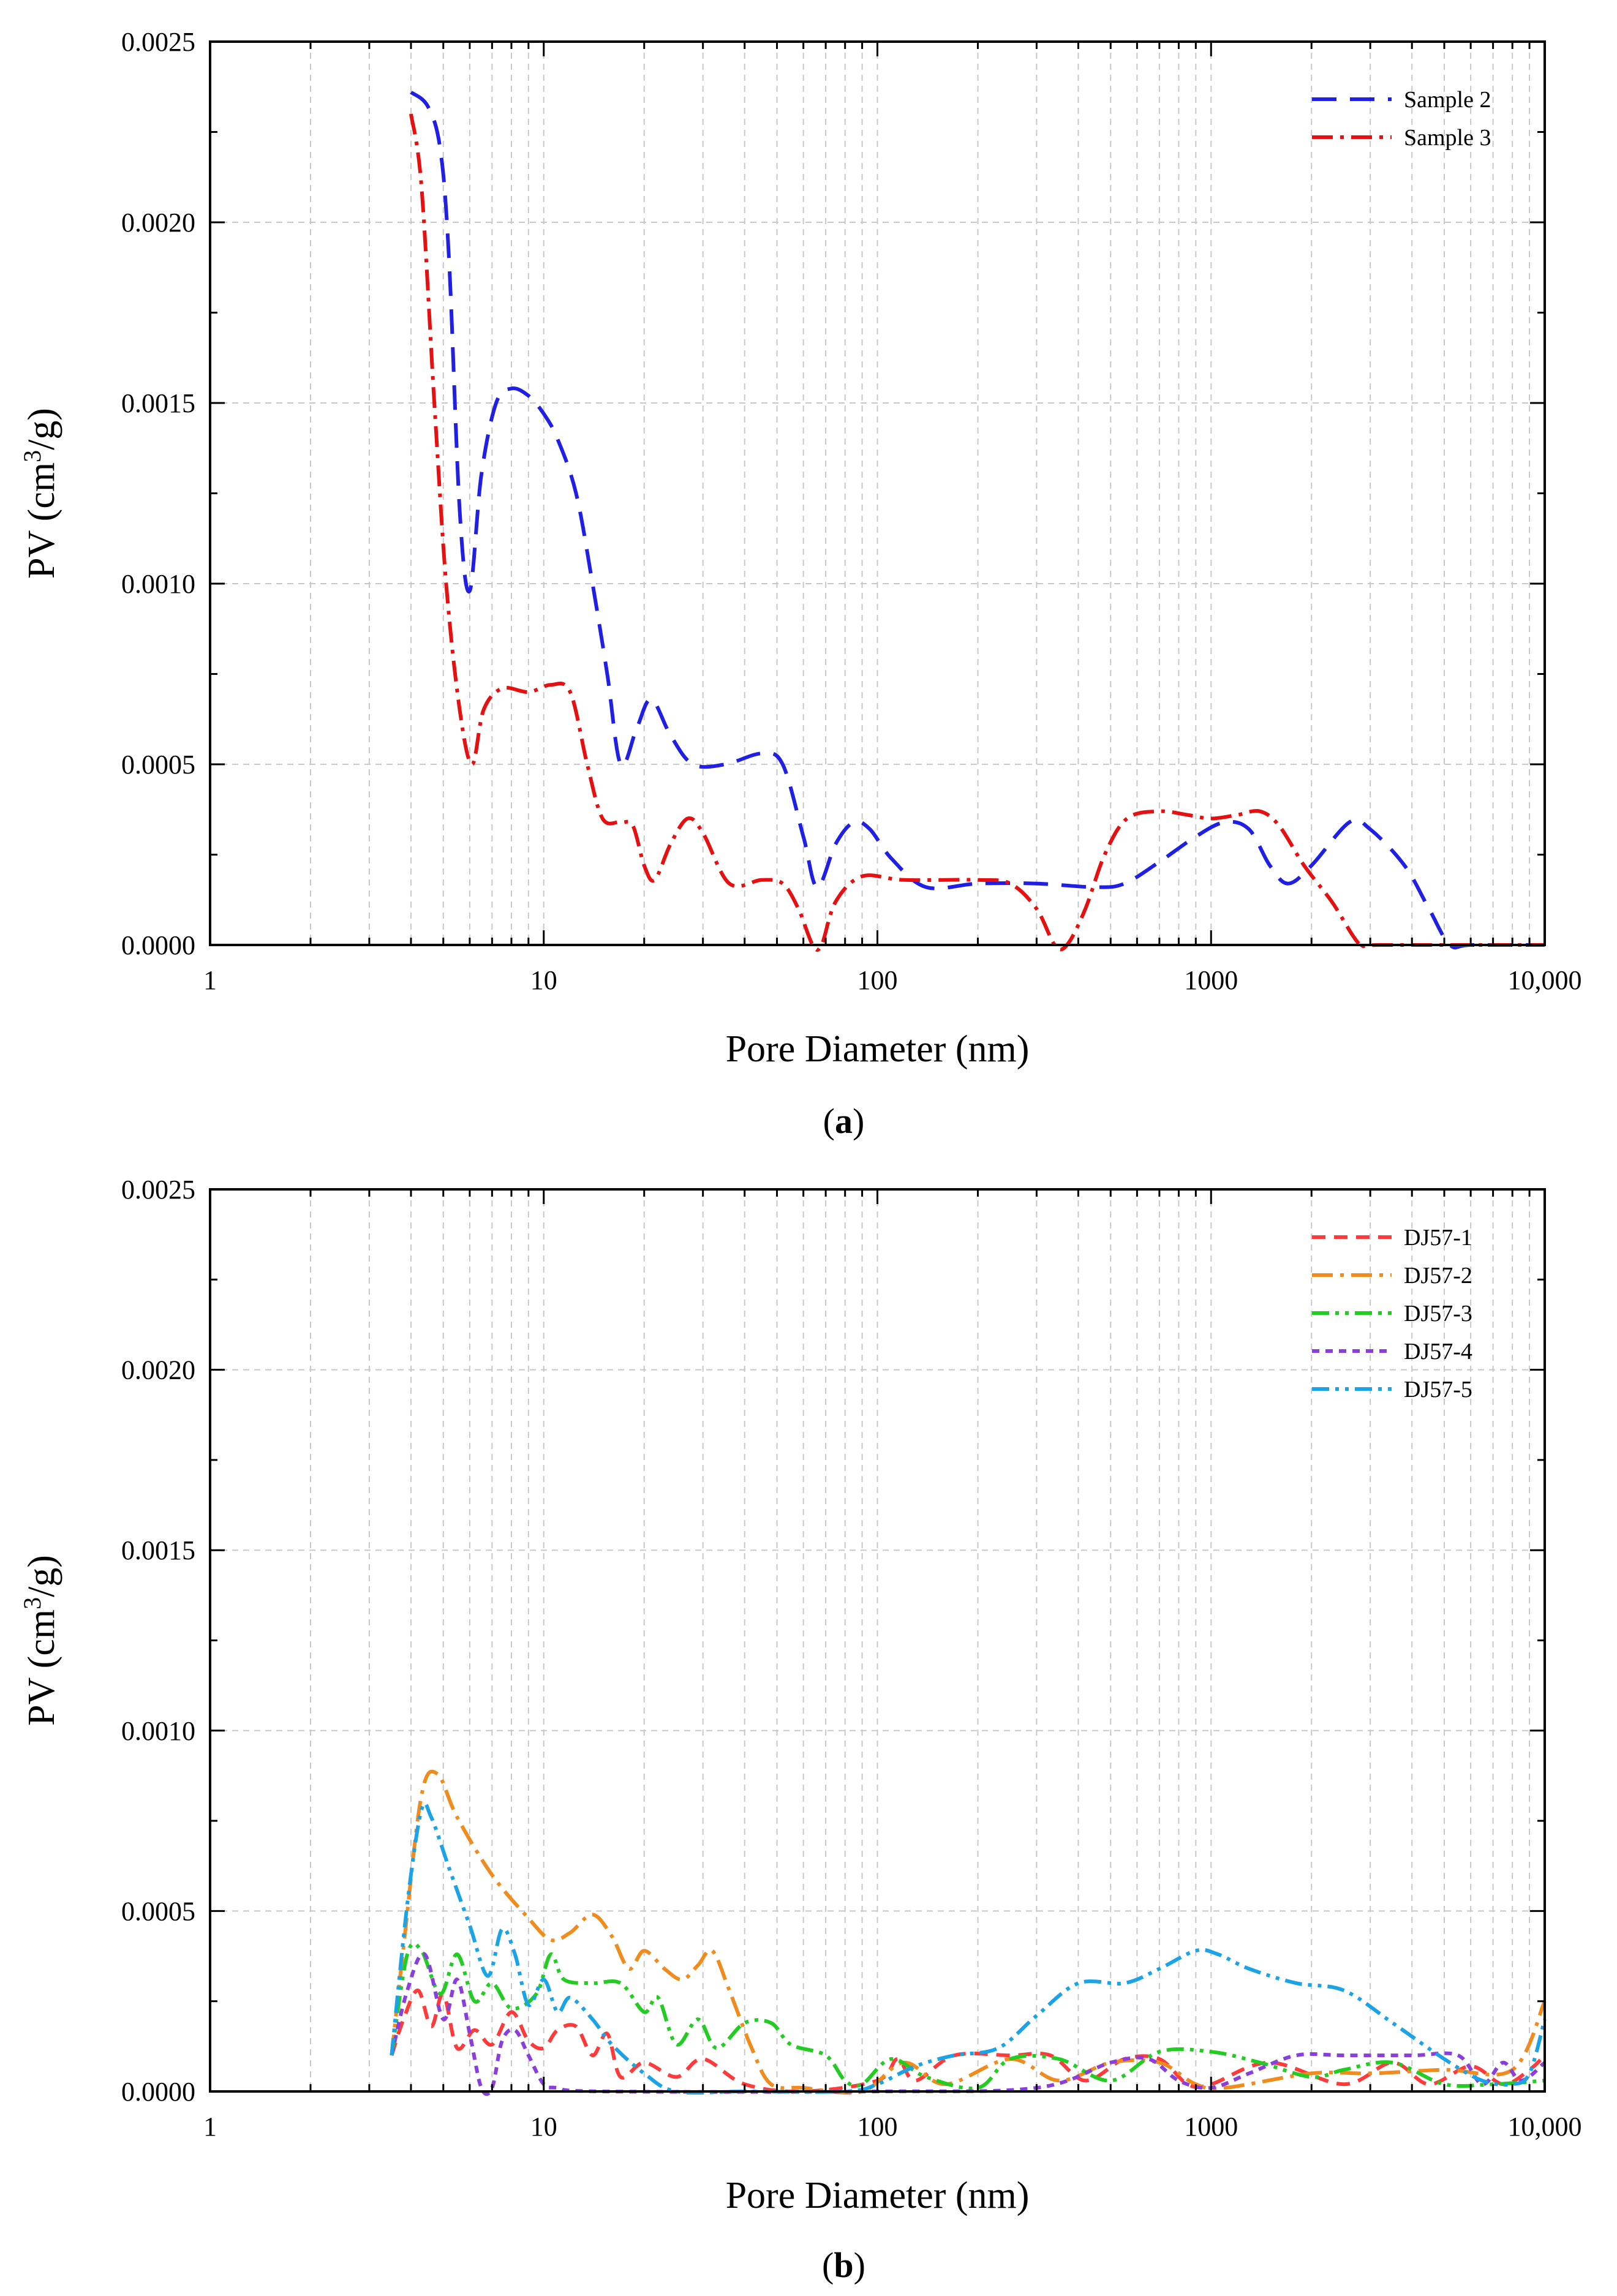 The image size is (1617, 2296). I want to click on legend-label: DJ57-3, so click(1438, 1314).